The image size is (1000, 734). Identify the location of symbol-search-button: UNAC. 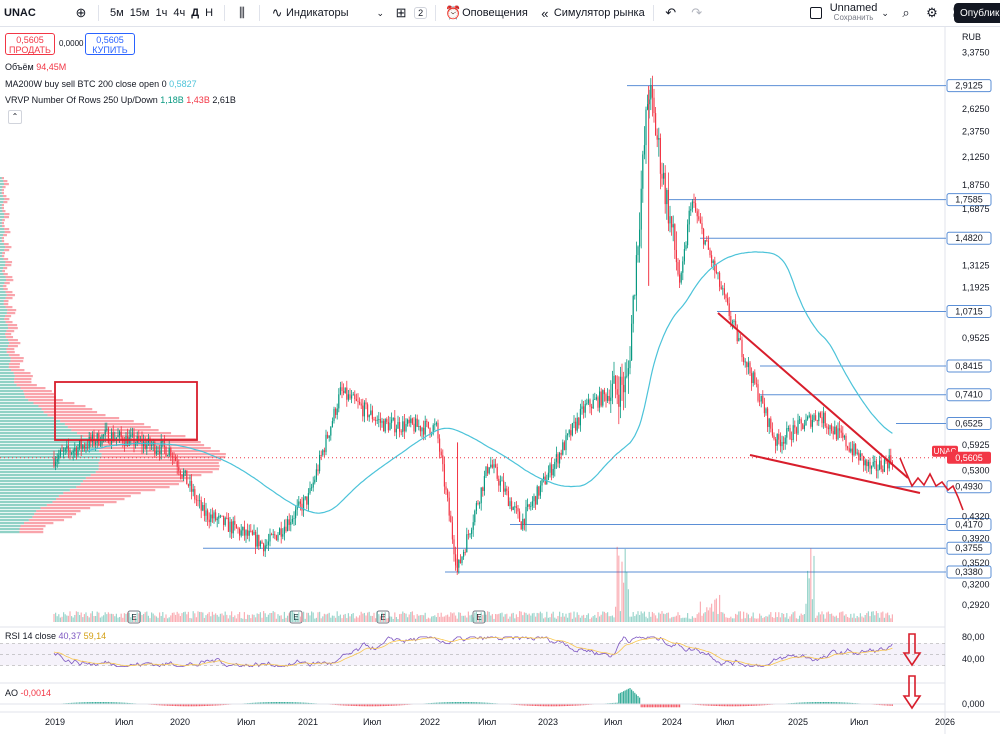
(34, 13).